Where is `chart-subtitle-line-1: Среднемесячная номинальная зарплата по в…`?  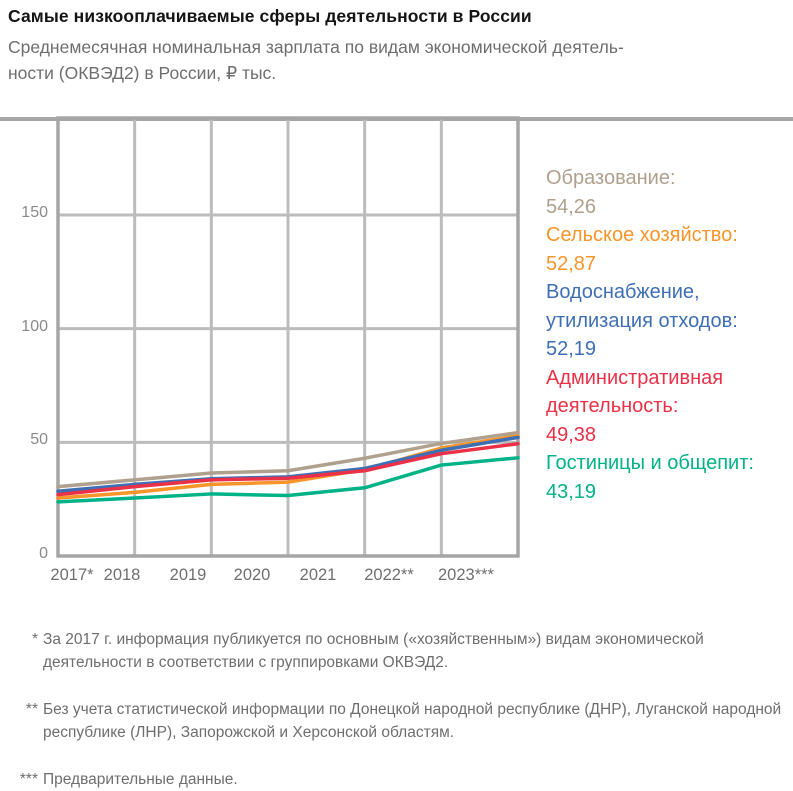
chart-subtitle-line-1: Среднемесячная номинальная зарплата по в… is located at coordinates (316, 47).